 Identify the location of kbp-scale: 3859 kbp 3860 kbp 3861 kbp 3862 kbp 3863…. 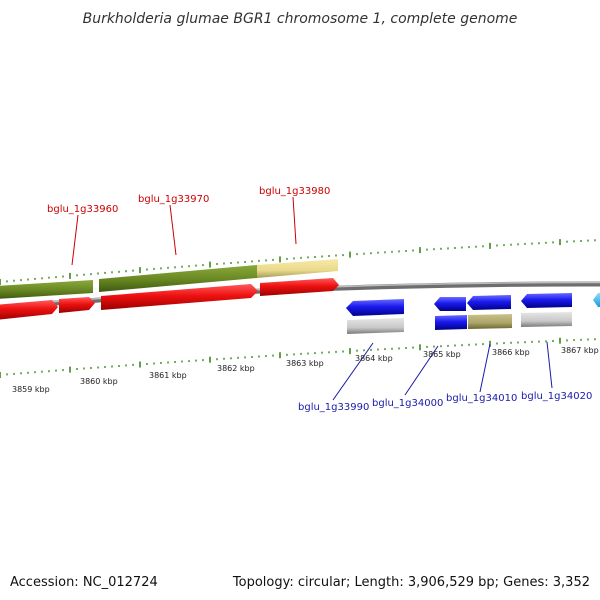
(305, 370).